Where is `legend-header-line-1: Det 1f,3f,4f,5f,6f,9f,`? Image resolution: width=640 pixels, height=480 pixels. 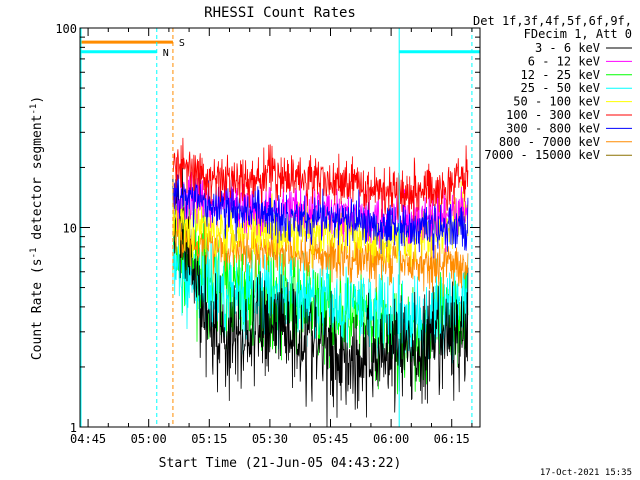 legend-header-line-1: Det 1f,3f,4f,5f,6f,9f, is located at coordinates (552, 21).